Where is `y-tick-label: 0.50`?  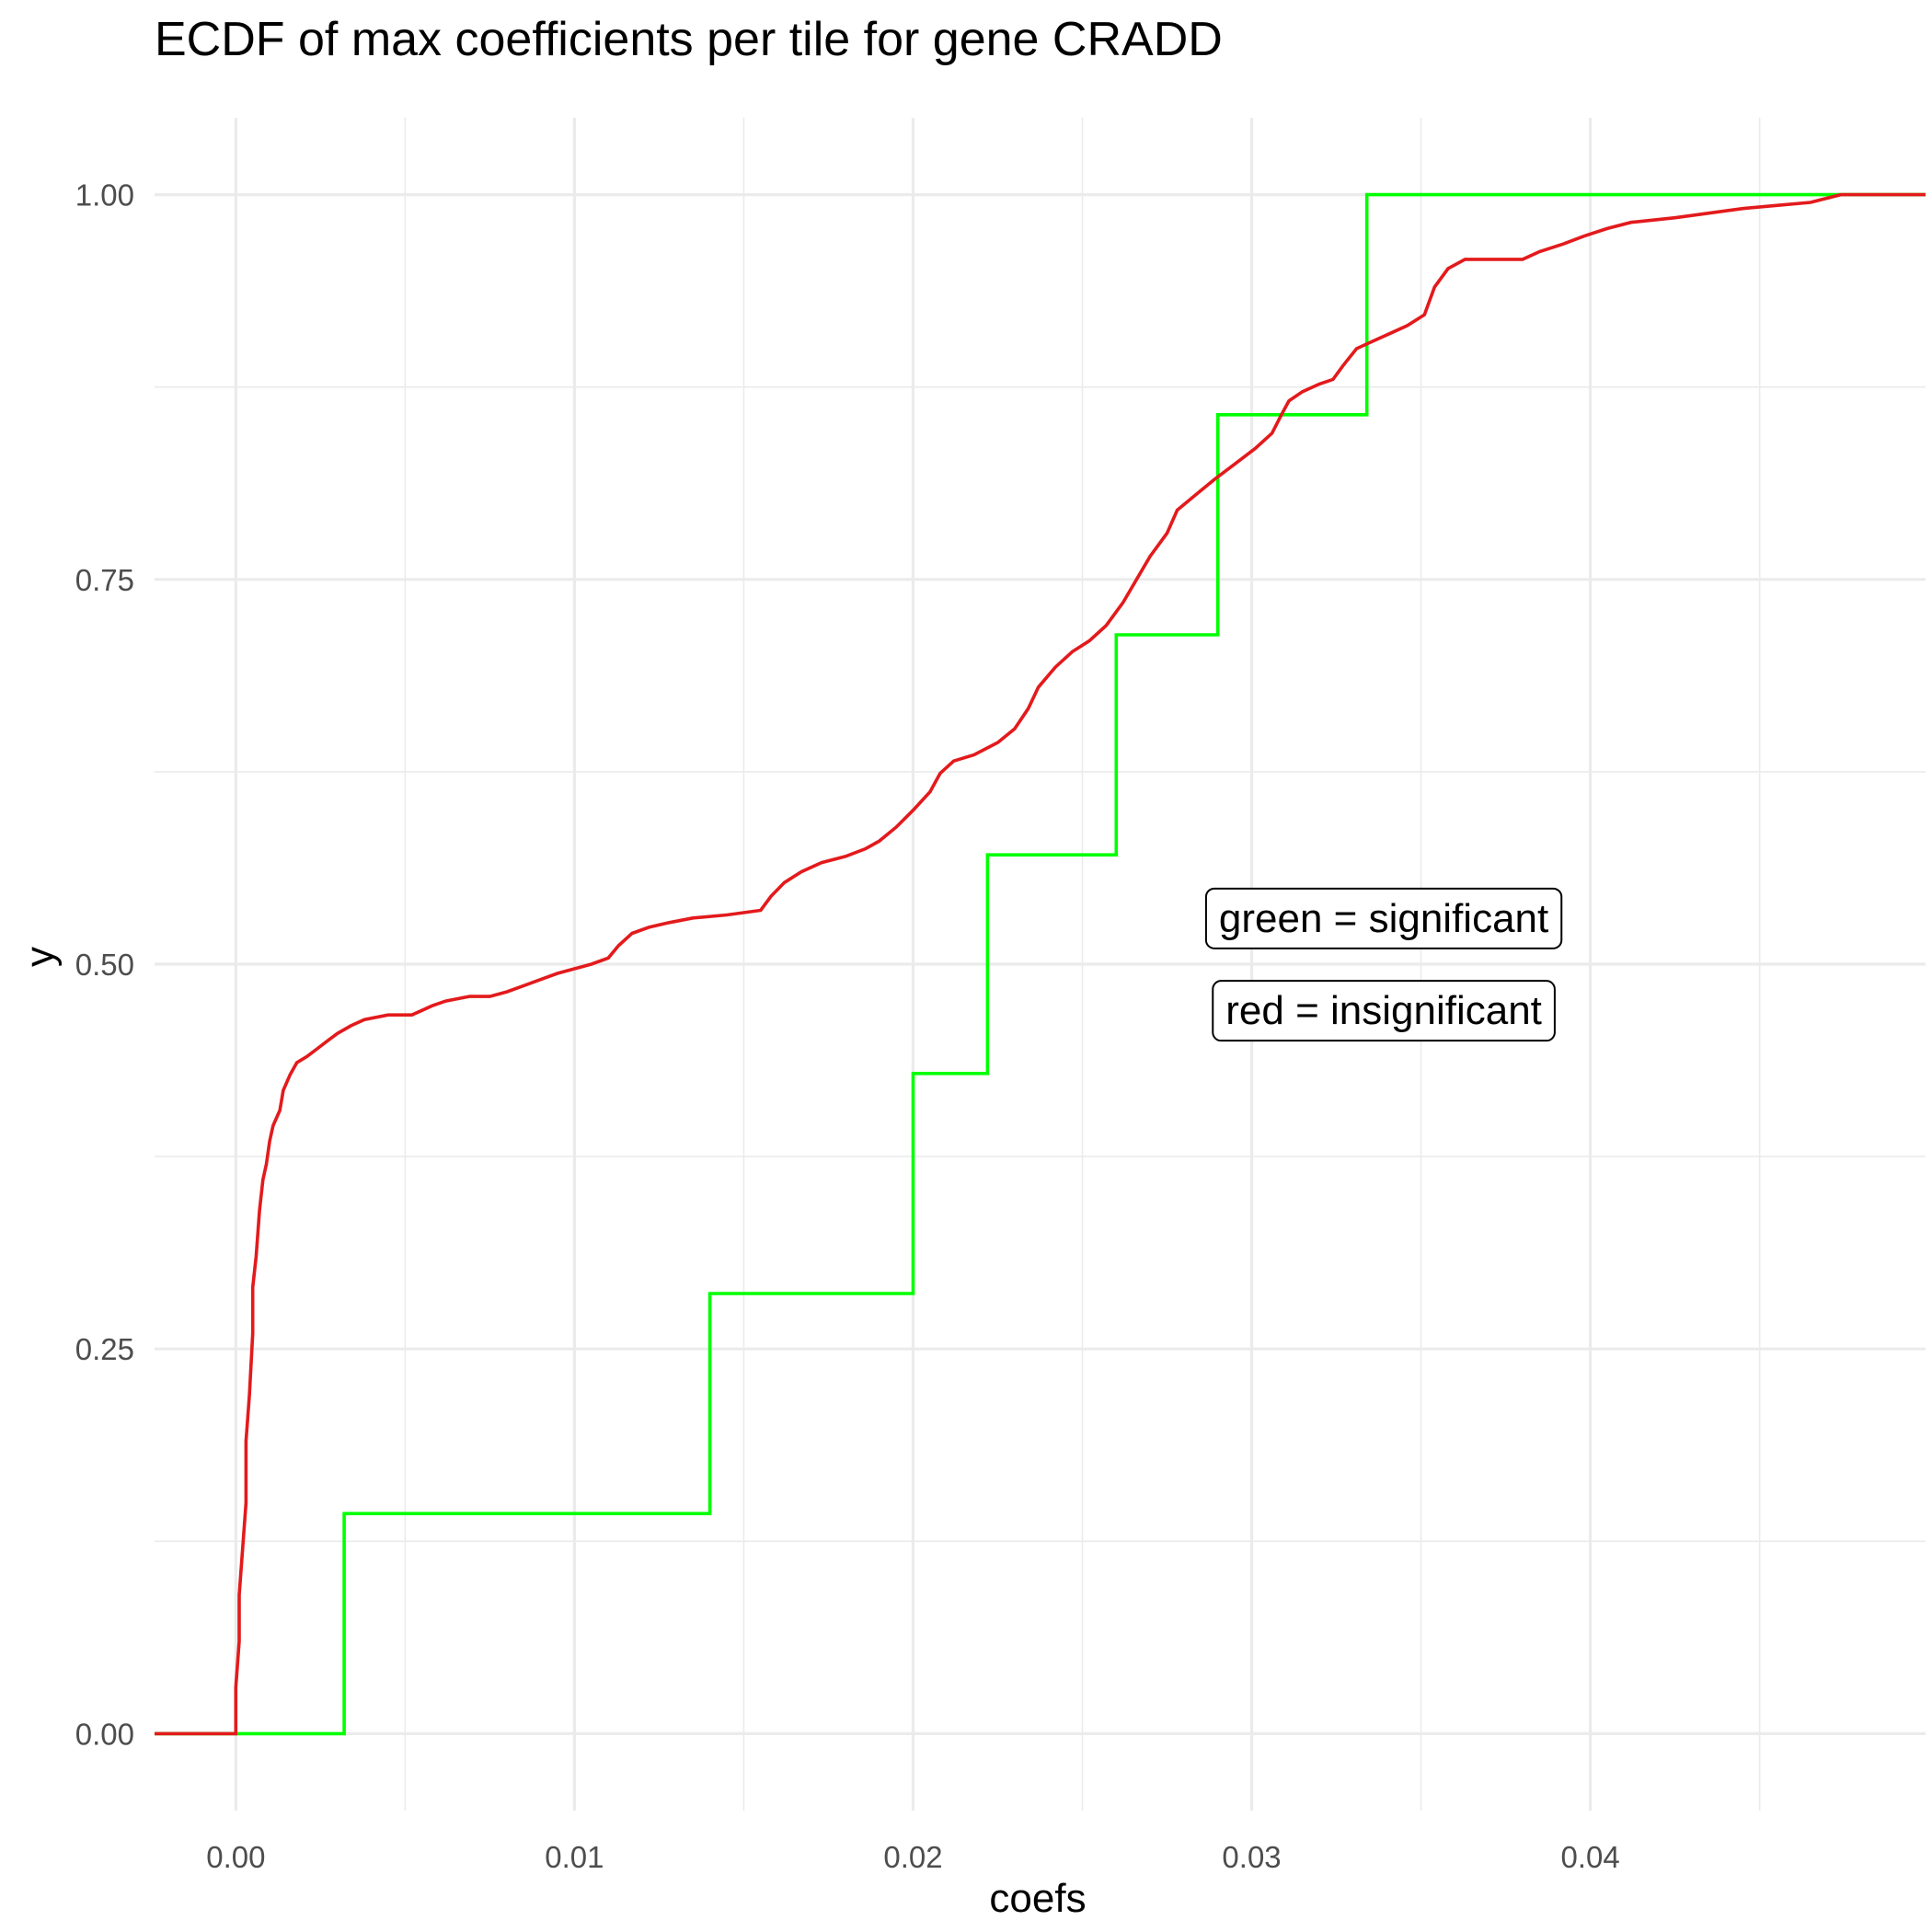 y-tick-label: 0.50 is located at coordinates (104, 965).